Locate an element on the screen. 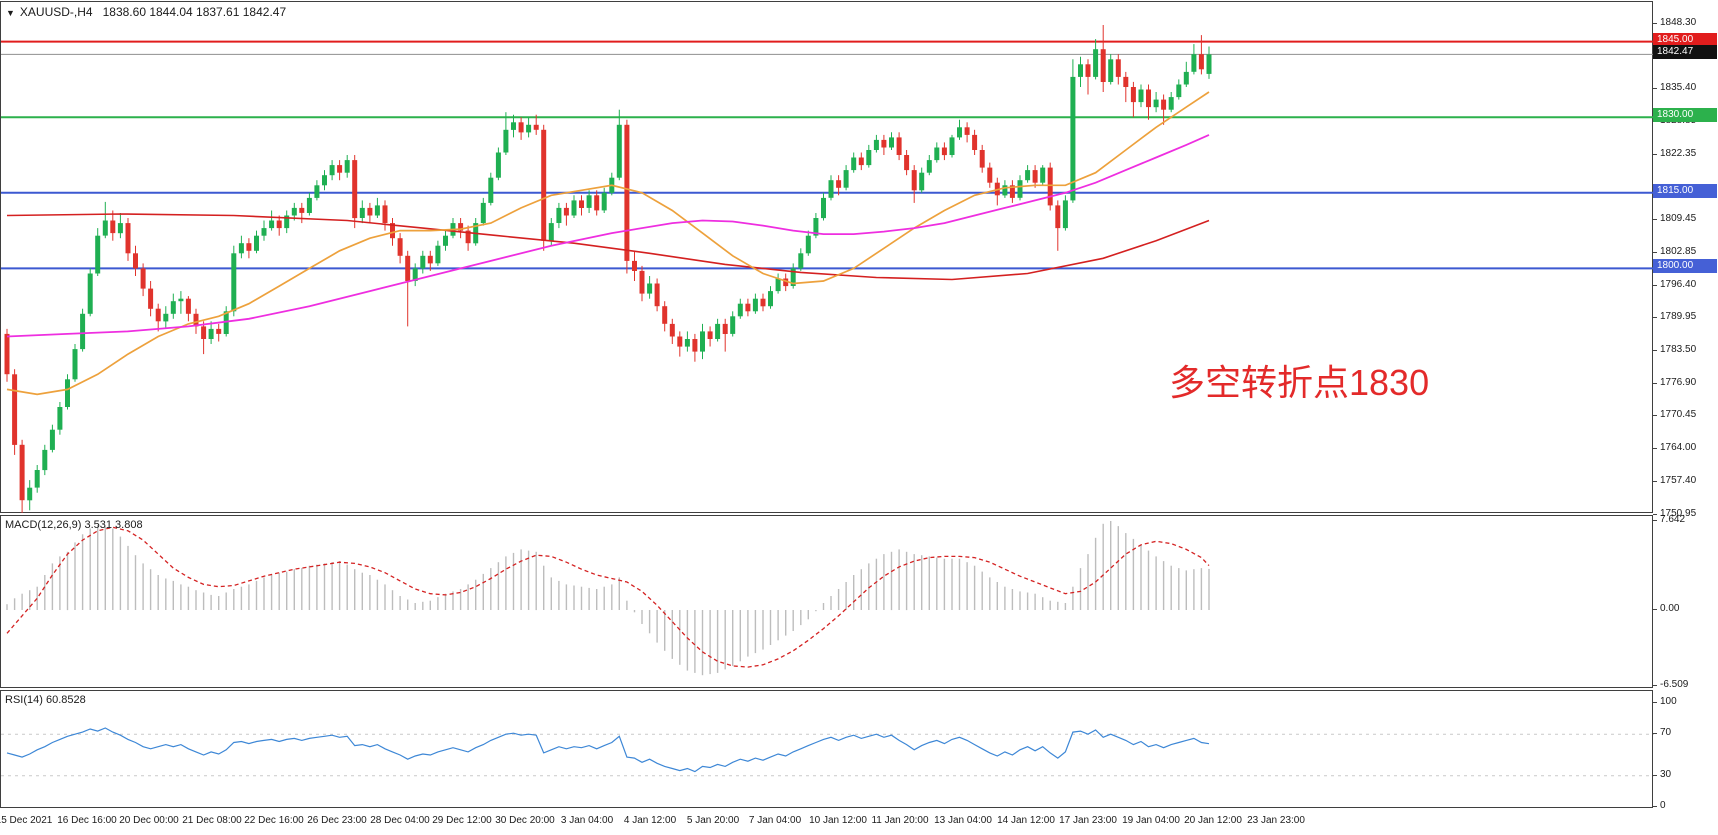 Image resolution: width=1718 pixels, height=835 pixels. rsi-line is located at coordinates (608, 750).